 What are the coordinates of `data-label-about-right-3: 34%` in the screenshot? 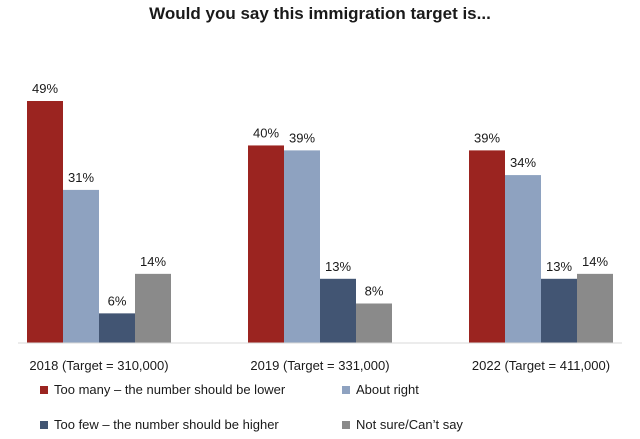 It's located at (523, 162).